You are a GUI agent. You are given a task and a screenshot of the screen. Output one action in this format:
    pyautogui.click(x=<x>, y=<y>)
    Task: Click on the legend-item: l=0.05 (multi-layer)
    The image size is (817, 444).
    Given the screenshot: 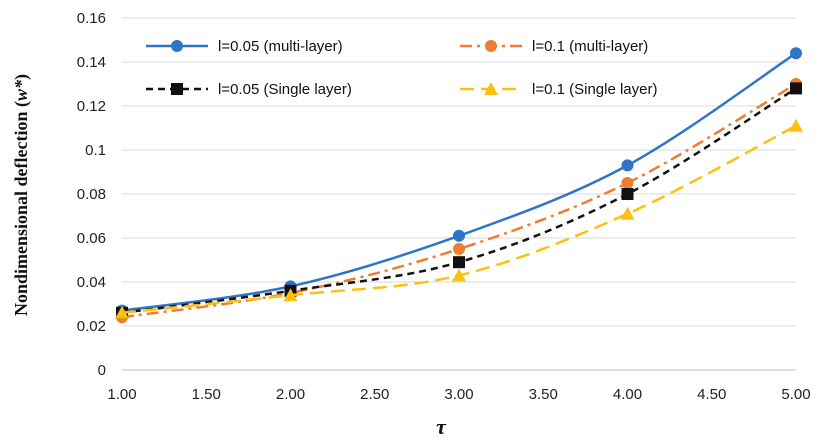 What is the action you would take?
    pyautogui.click(x=244, y=46)
    